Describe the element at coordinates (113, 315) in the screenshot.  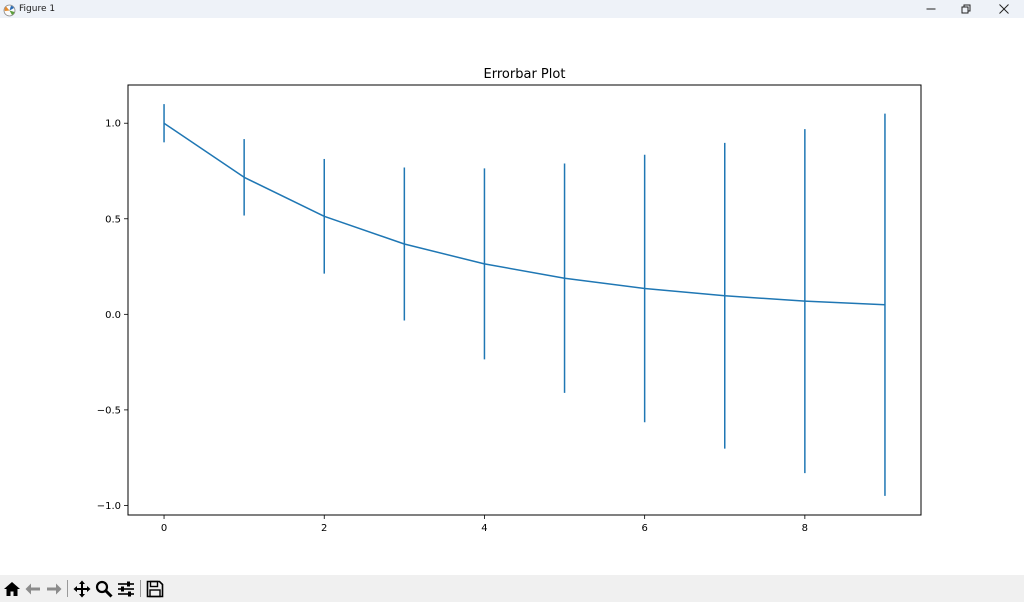
I see `y-tick-label: 0.0` at that location.